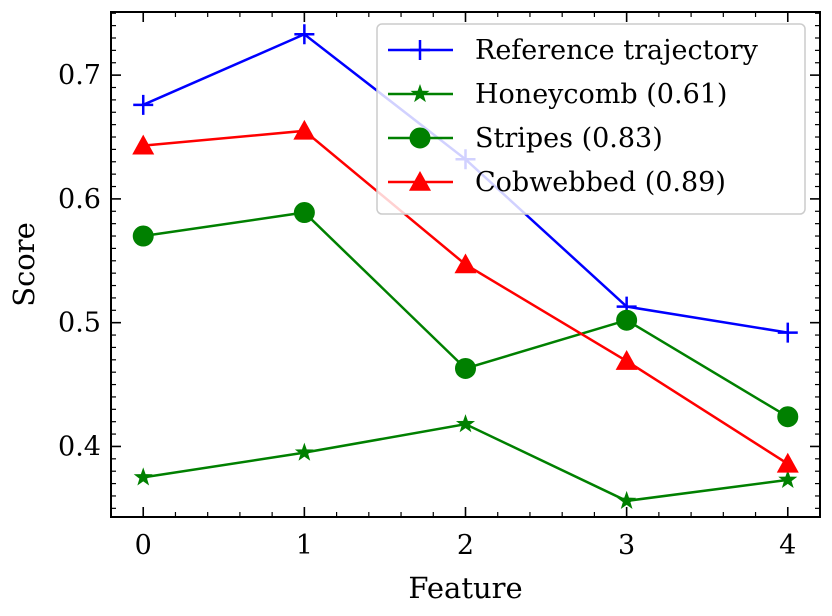  I want to click on legend-entry-1: Honeycomb (0.61), so click(557, 94).